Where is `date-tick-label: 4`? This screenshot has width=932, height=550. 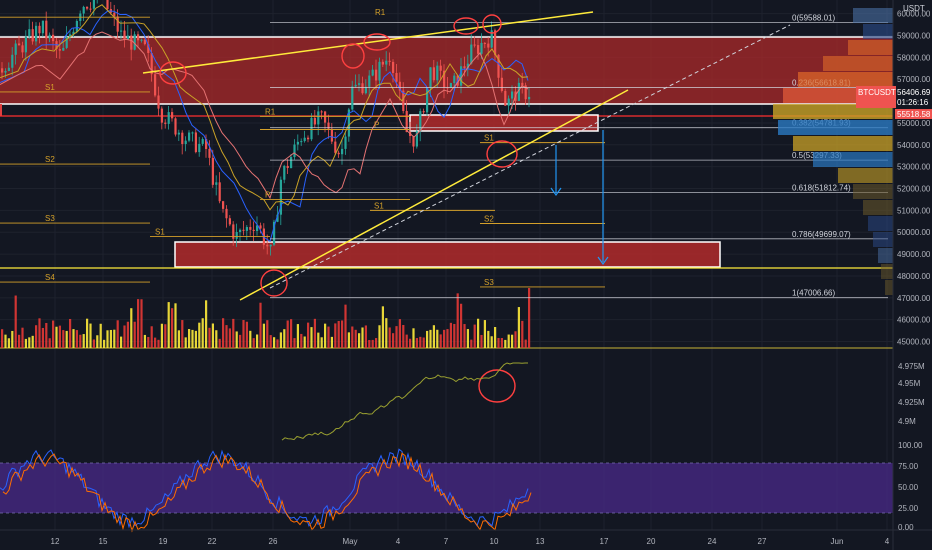 date-tick-label: 4 is located at coordinates (887, 541).